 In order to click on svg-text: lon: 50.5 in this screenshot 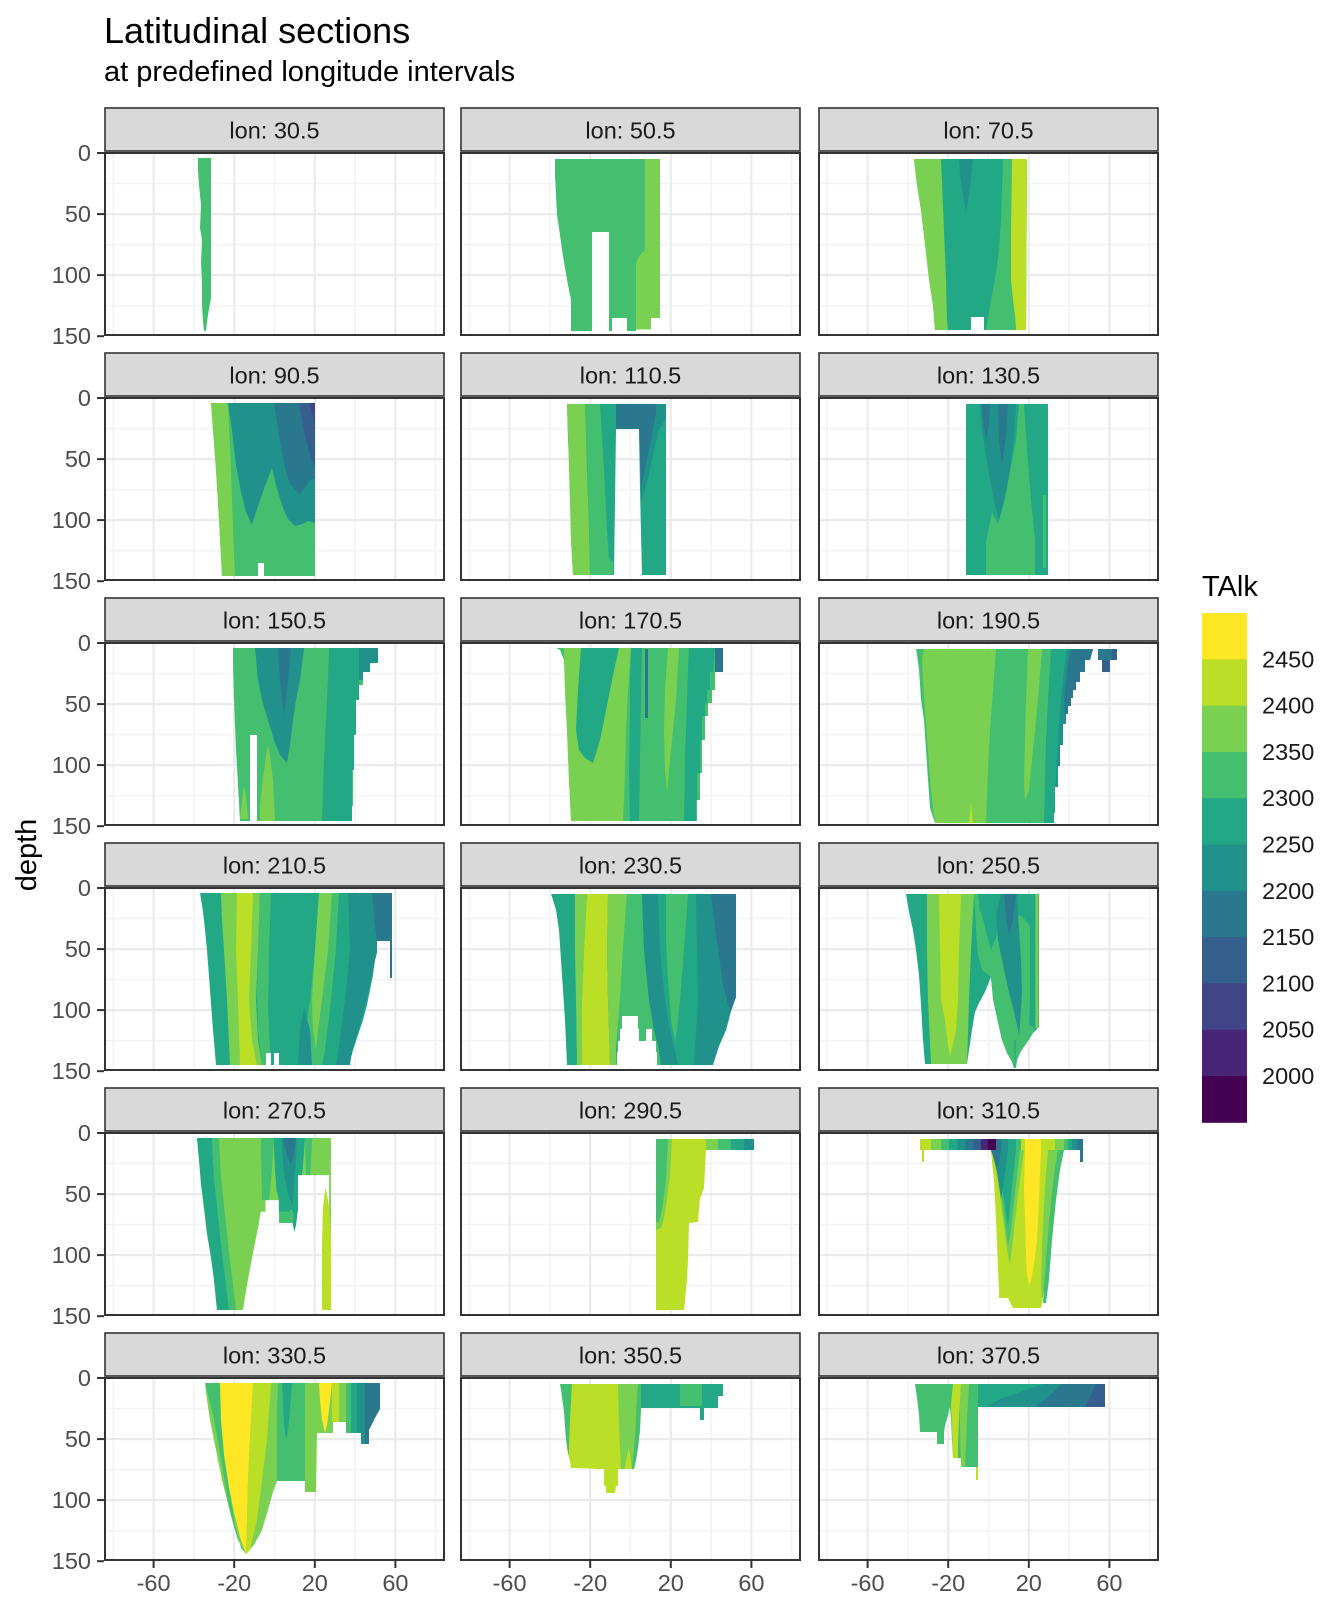, I will do `click(630, 131)`.